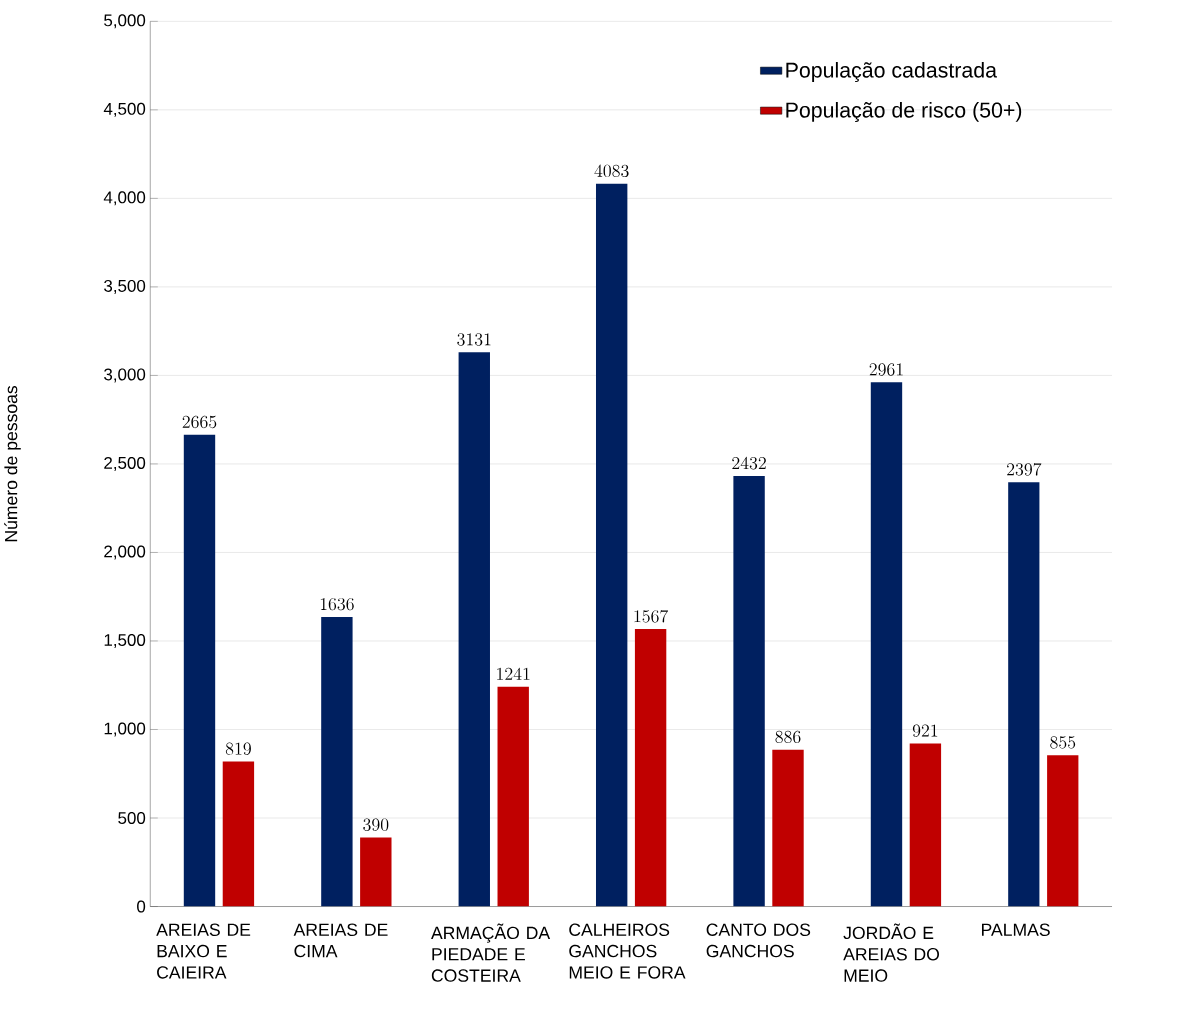  I want to click on legend-label: População cadastrada, so click(892, 72).